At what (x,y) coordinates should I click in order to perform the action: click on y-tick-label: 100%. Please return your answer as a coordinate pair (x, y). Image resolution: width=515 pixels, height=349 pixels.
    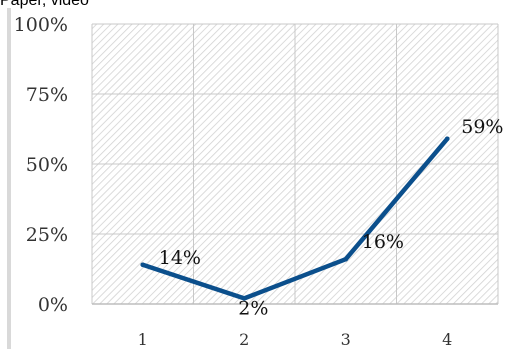
    Looking at the image, I should click on (41, 25).